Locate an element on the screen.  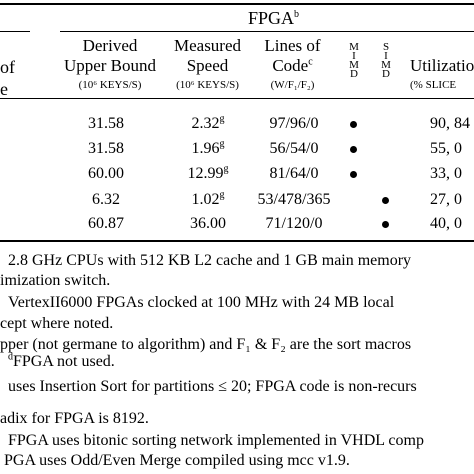
header-bottom-rule is located at coordinates (237, 98).